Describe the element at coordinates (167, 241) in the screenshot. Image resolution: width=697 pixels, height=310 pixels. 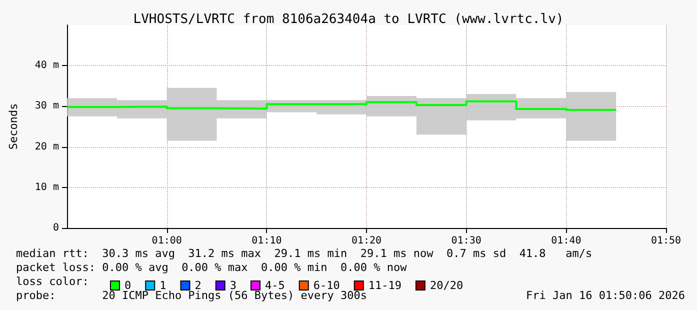
I see `x-tick-label: 01:00` at that location.